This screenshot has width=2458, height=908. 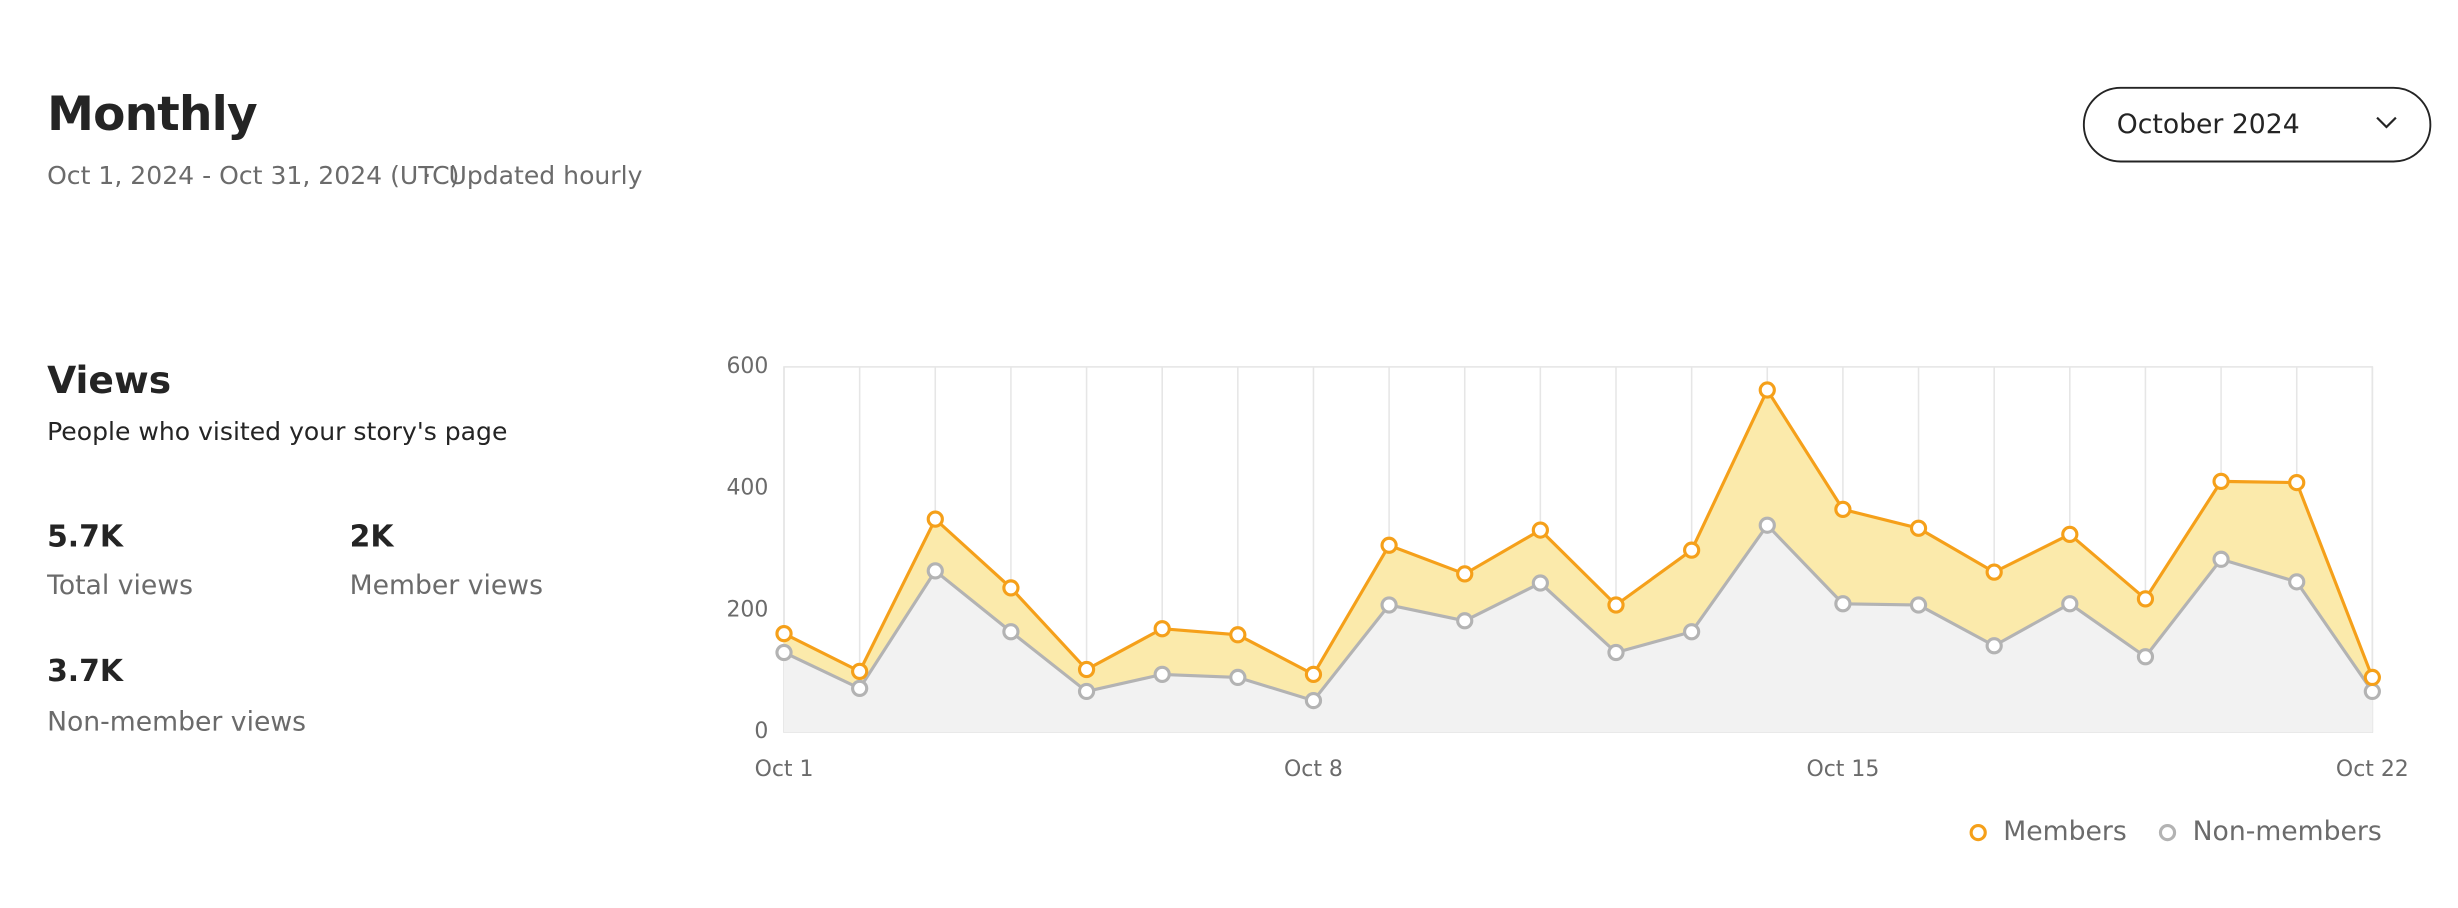 I want to click on legend-label: Non-members, so click(x=2287, y=831).